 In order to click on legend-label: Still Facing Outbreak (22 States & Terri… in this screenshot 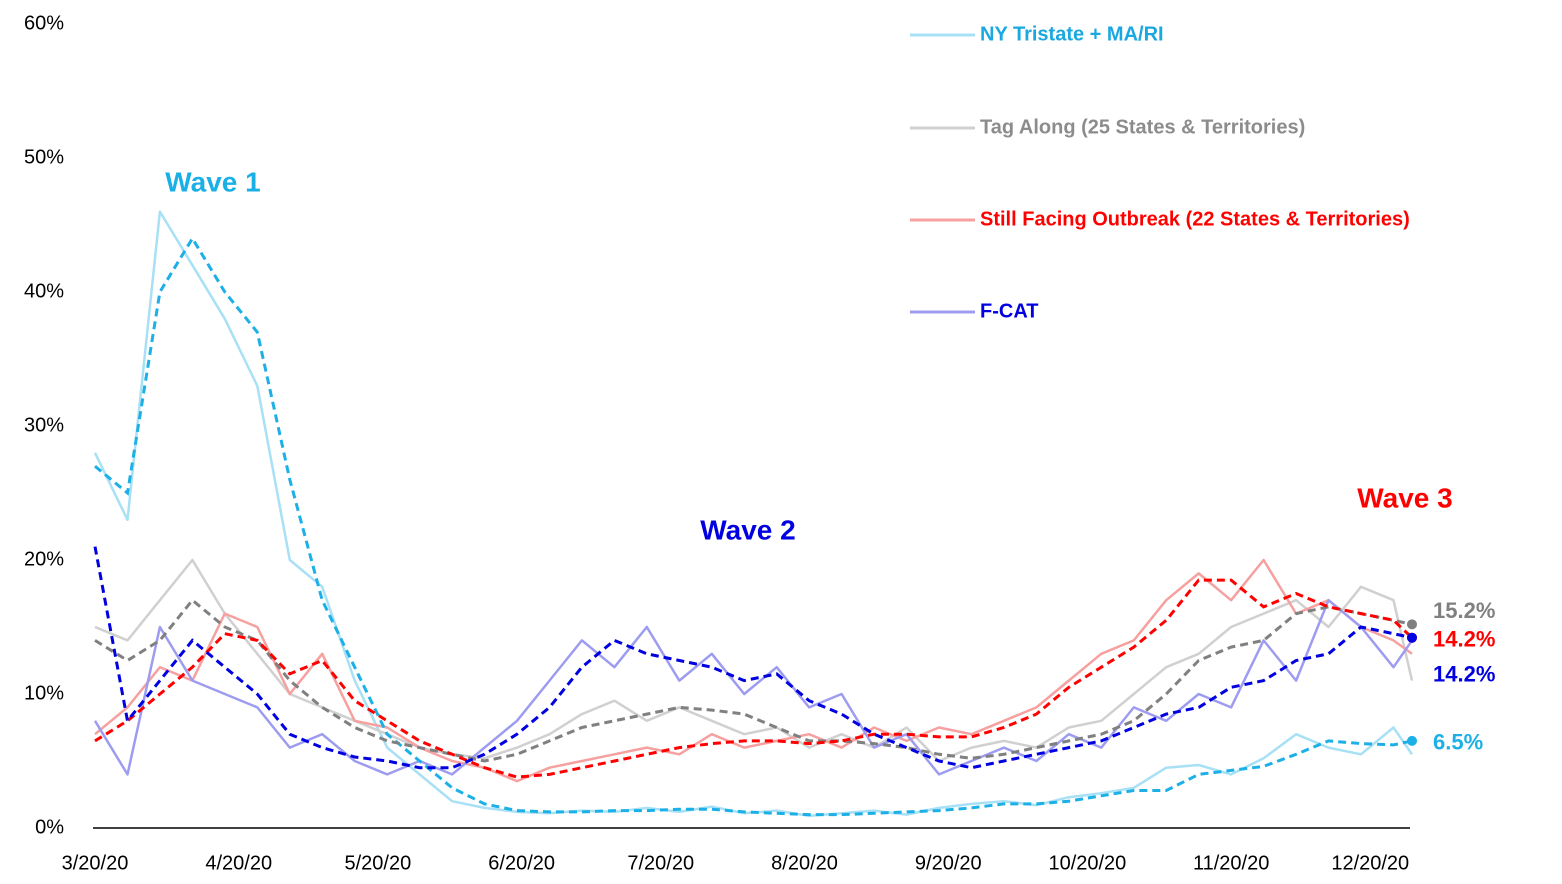, I will do `click(1195, 219)`.